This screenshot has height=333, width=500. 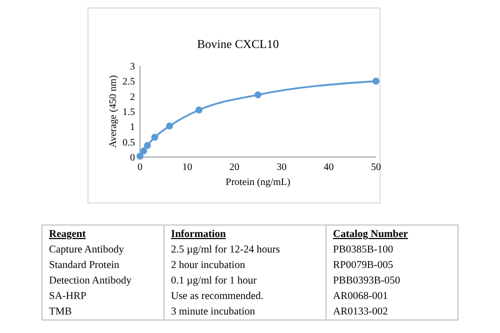 I want to click on x-axis-title: Protein (ng/mL), so click(x=258, y=182).